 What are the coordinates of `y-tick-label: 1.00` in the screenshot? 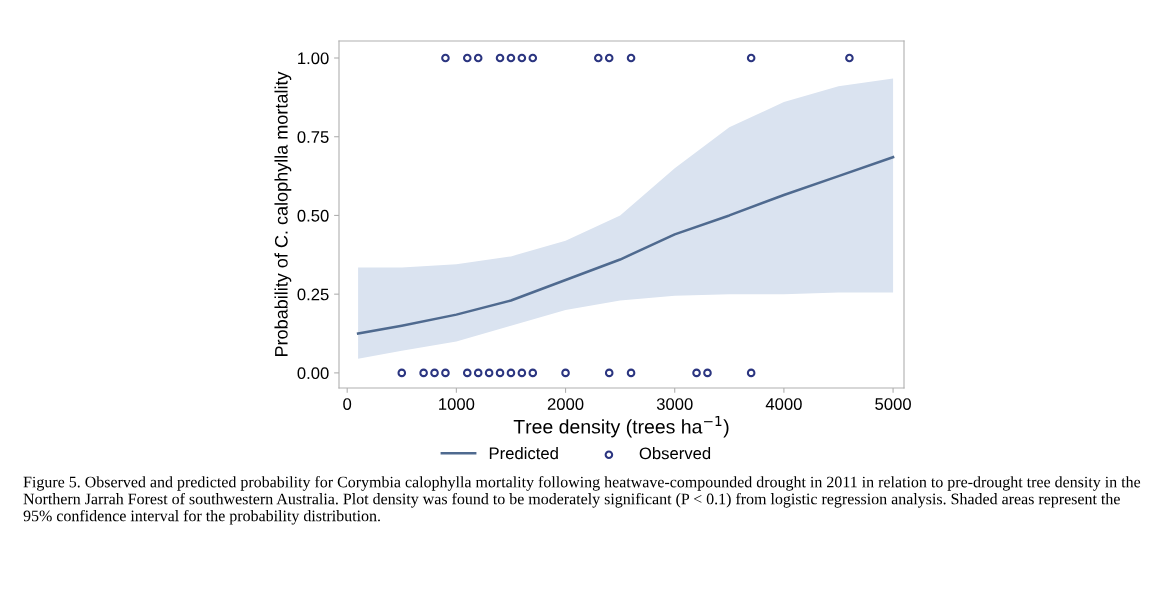 It's located at (313, 58).